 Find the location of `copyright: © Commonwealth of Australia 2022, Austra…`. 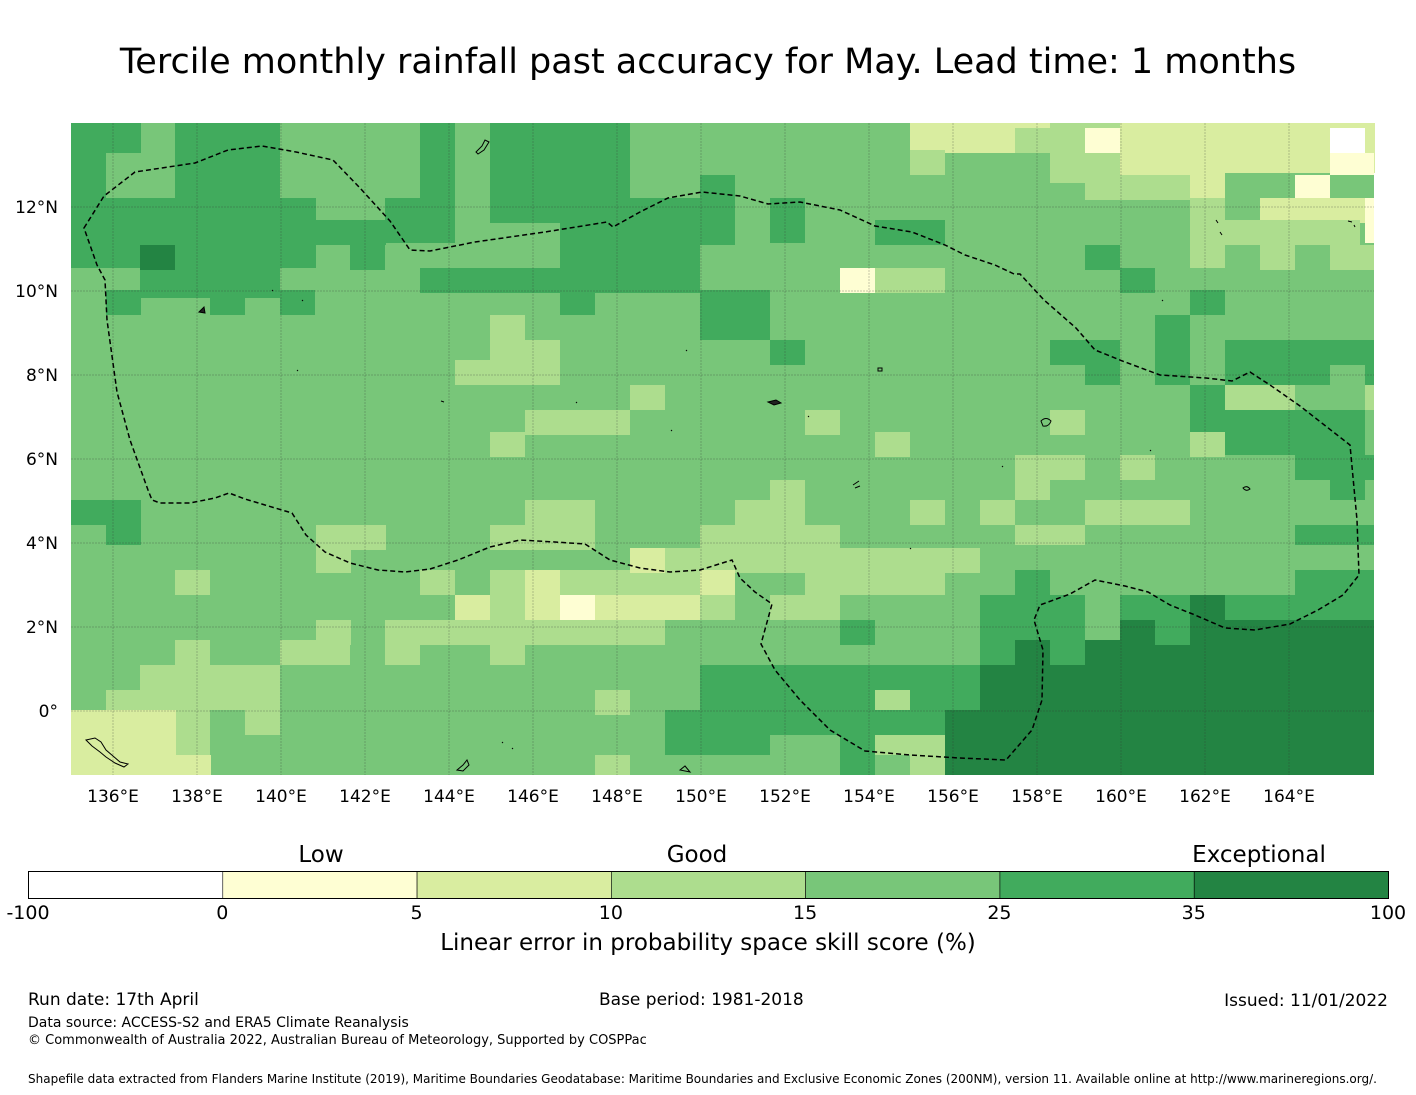

copyright: © Commonwealth of Australia 2022, Austra… is located at coordinates (337, 1040).